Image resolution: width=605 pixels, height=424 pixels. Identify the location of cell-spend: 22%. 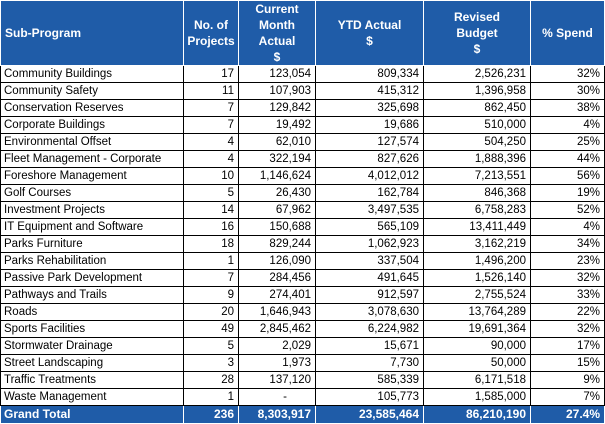
(567, 312).